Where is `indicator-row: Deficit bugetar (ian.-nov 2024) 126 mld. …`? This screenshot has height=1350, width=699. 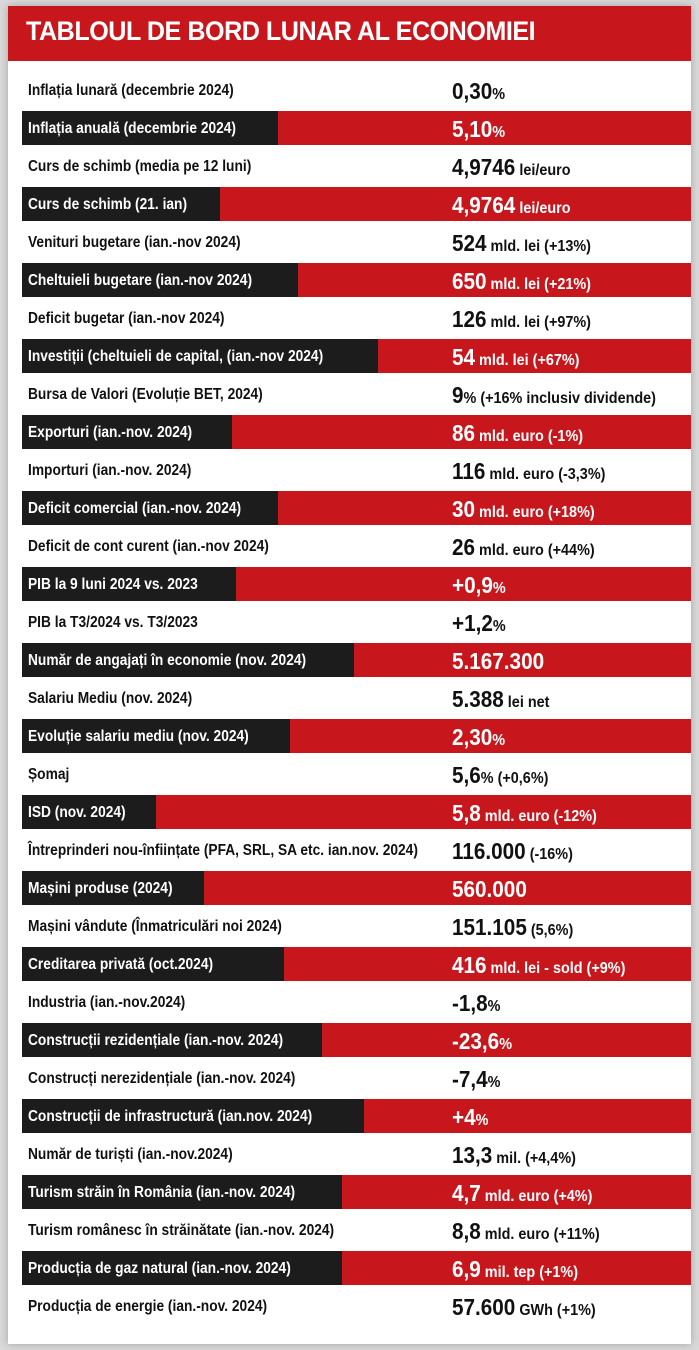 indicator-row: Deficit bugetar (ian.-nov 2024) 126 mld. … is located at coordinates (356, 318).